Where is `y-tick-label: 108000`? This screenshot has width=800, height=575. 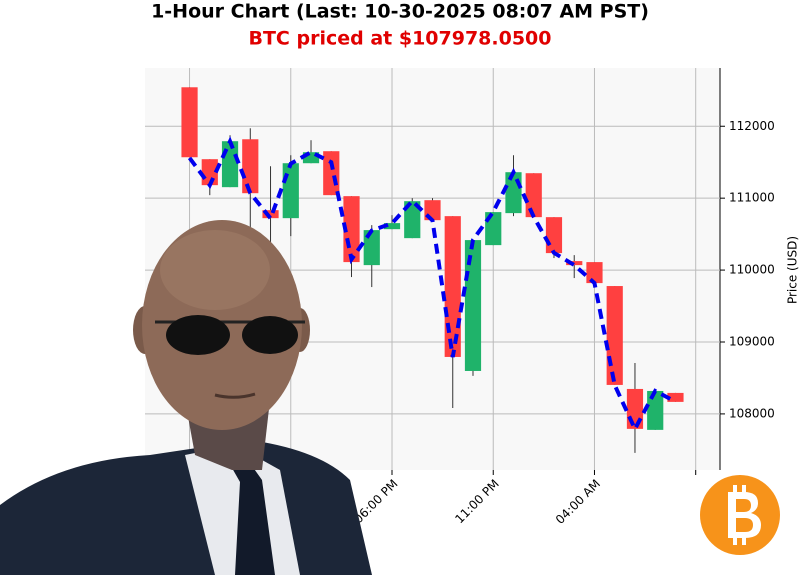
y-tick-label: 108000 is located at coordinates (752, 413).